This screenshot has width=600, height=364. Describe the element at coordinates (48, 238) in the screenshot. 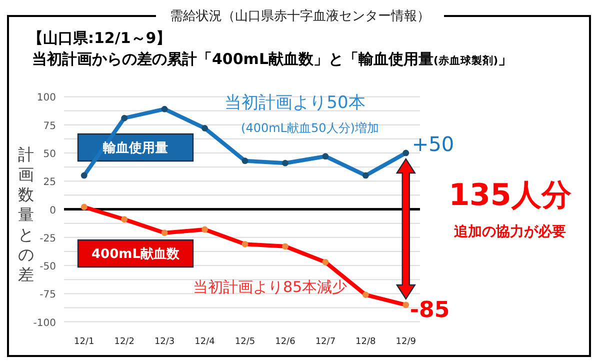

I see `y-tick-label: -25` at that location.